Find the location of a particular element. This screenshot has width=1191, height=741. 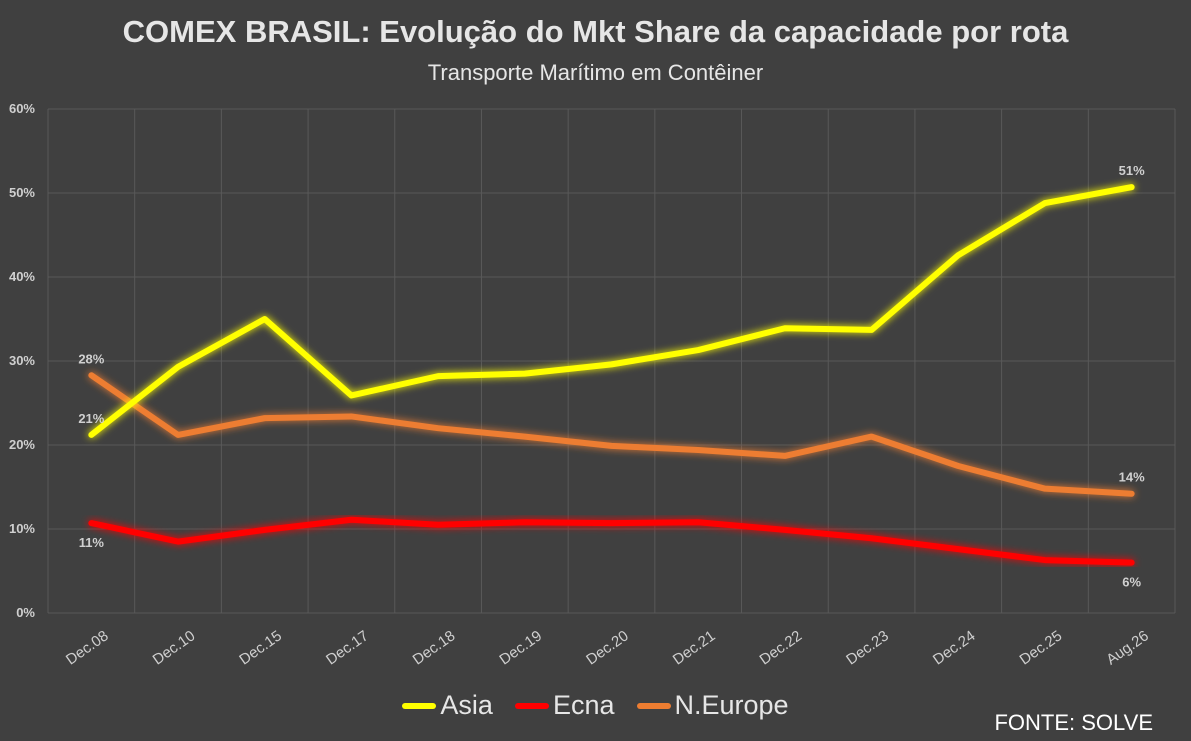

source-note: FONTE: SOLVE is located at coordinates (1073, 722).